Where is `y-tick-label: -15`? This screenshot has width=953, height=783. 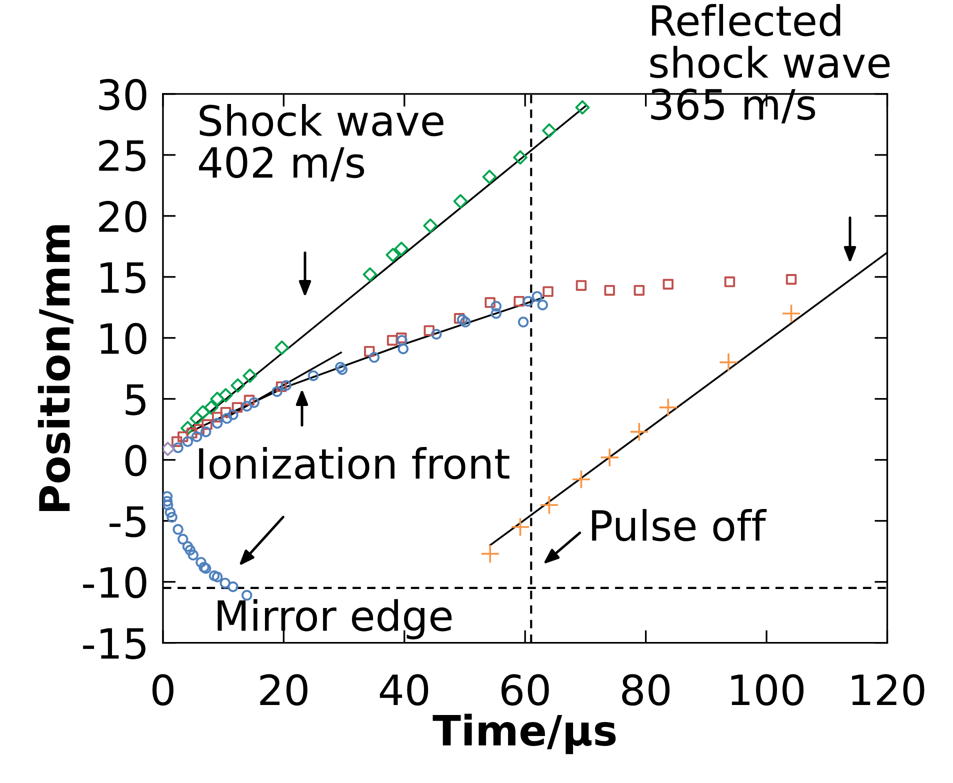
y-tick-label: -15 is located at coordinates (114, 644).